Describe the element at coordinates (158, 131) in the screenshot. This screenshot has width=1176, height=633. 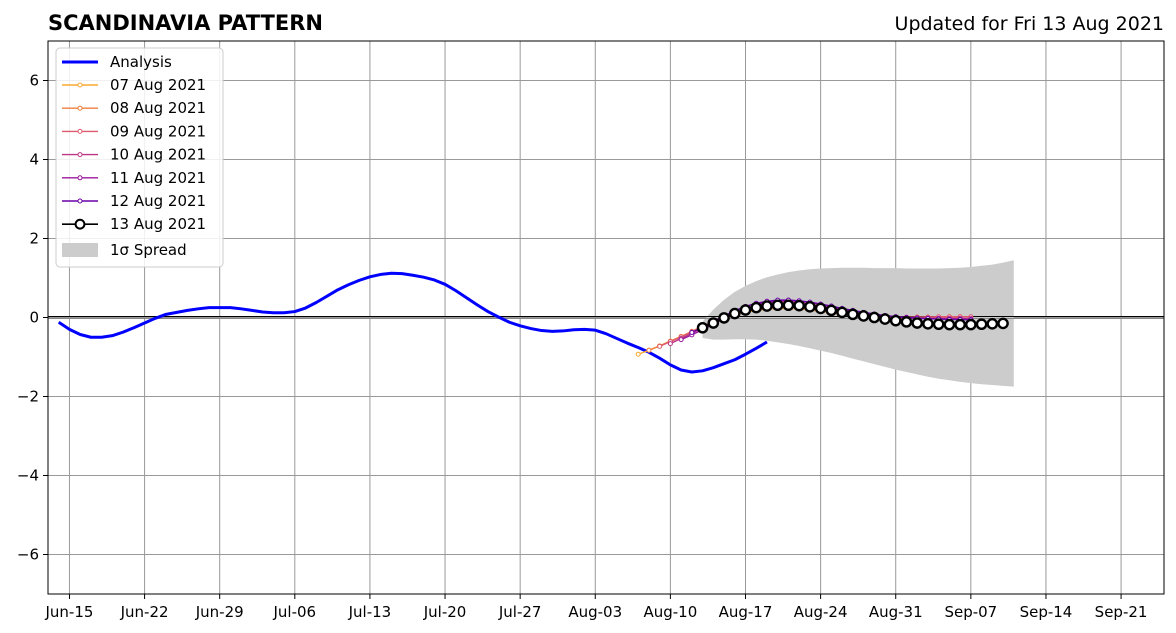
I see `legend-label: 09 Aug 2021` at that location.